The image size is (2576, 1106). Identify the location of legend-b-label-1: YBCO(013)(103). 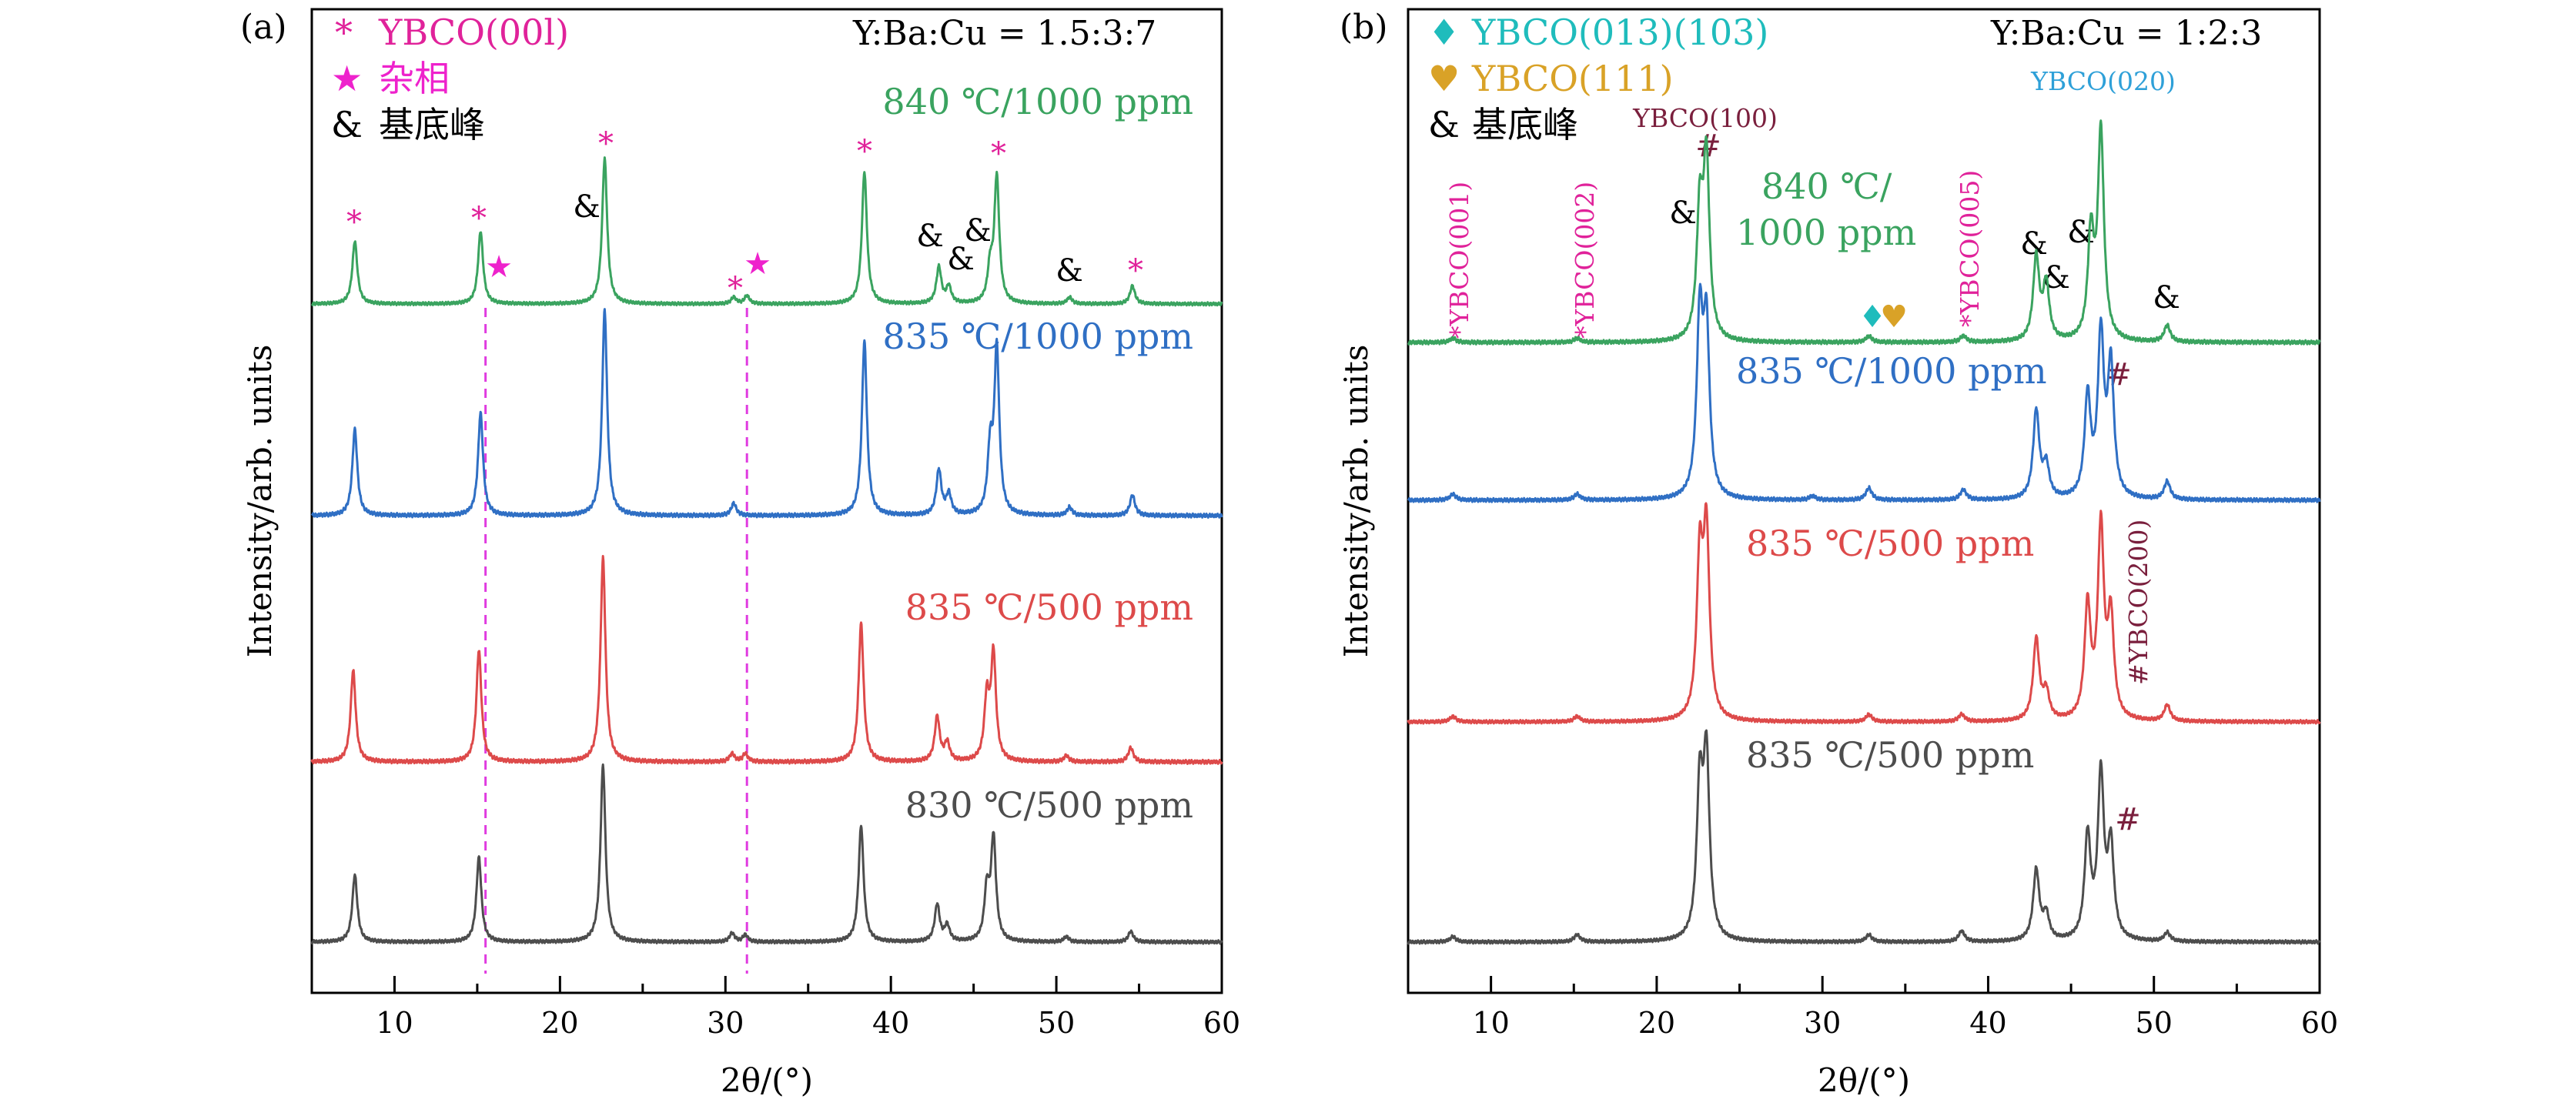
(1619, 32).